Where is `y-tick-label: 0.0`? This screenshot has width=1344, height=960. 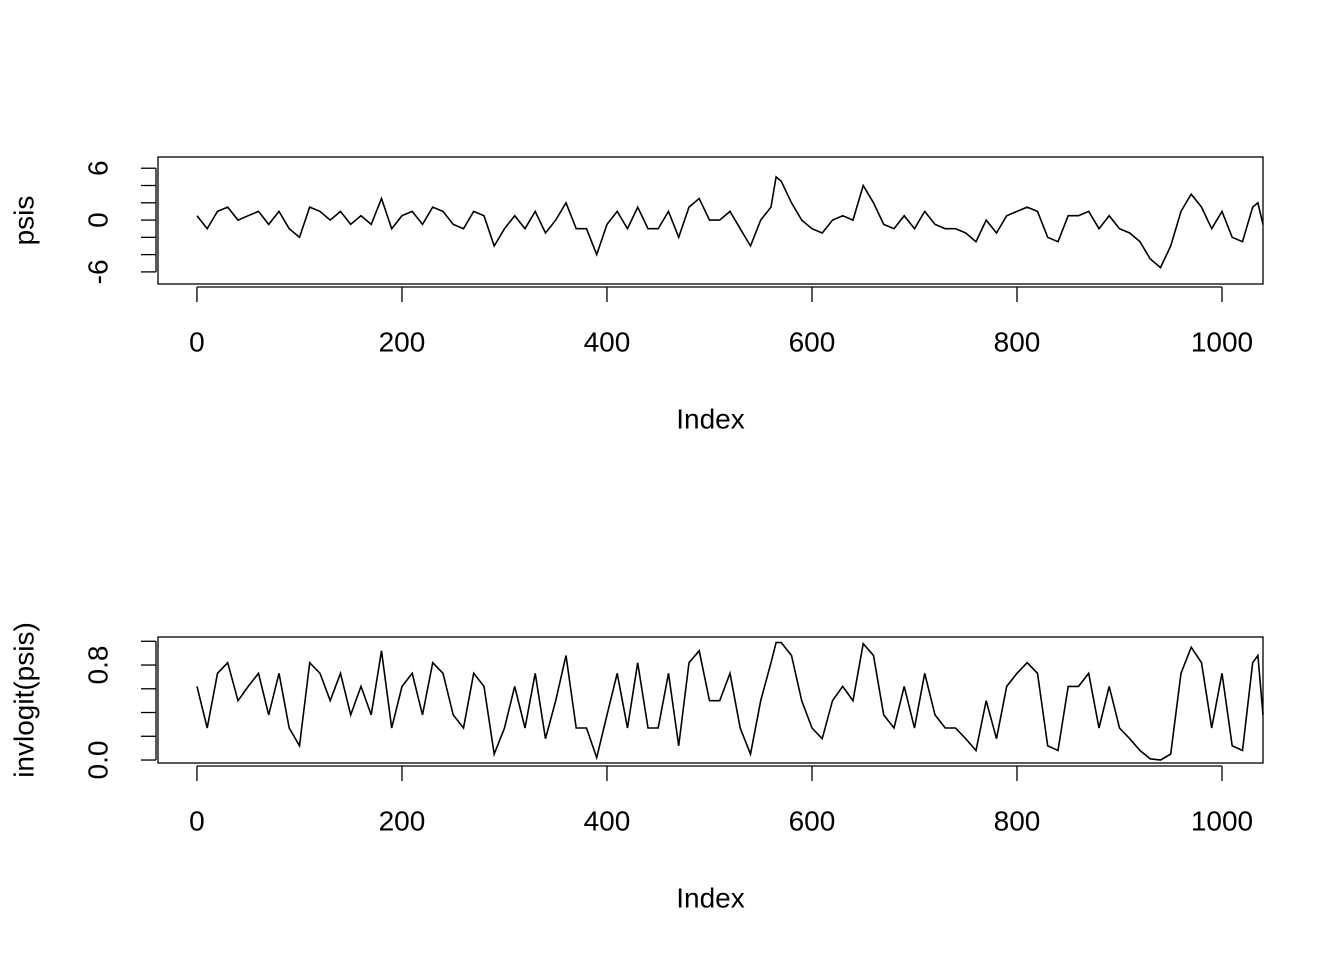 y-tick-label: 0.0 is located at coordinates (97, 760).